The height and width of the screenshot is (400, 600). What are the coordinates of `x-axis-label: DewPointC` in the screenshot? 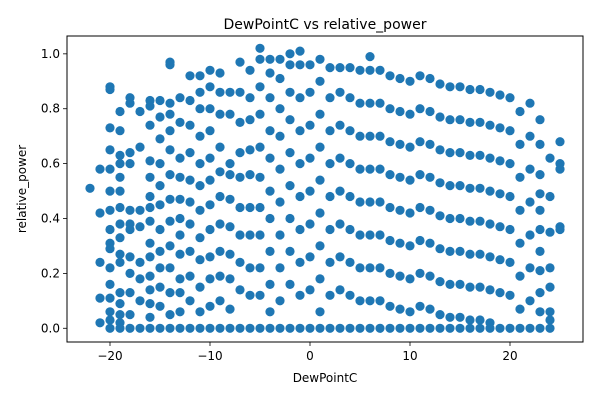 It's located at (325, 378).